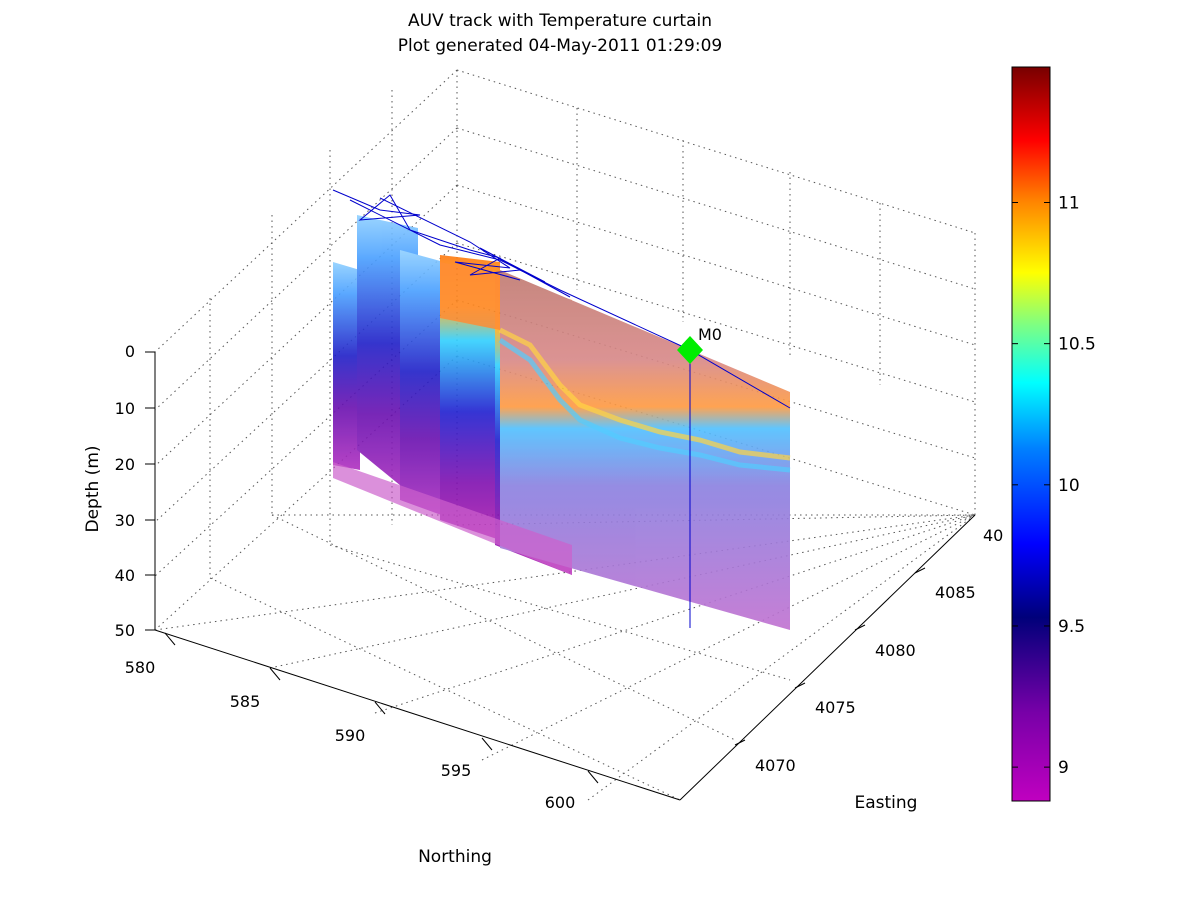 This screenshot has width=1200, height=900. I want to click on thermocline-line, so click(644, 394).